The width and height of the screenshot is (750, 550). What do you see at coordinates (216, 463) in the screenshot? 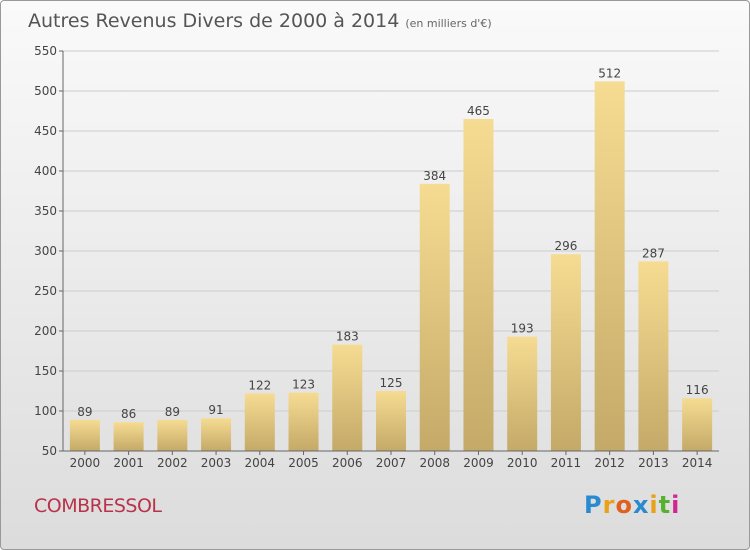
I see `x-tick-label: 2003` at bounding box center [216, 463].